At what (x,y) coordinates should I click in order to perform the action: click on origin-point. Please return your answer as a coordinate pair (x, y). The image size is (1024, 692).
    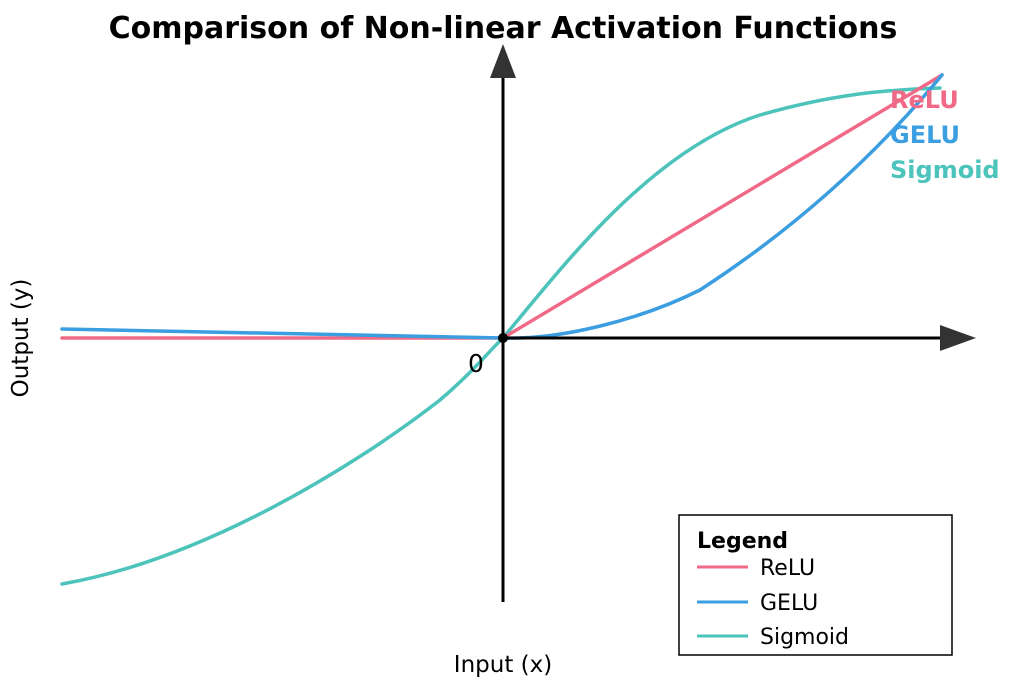
    Looking at the image, I should click on (503, 338).